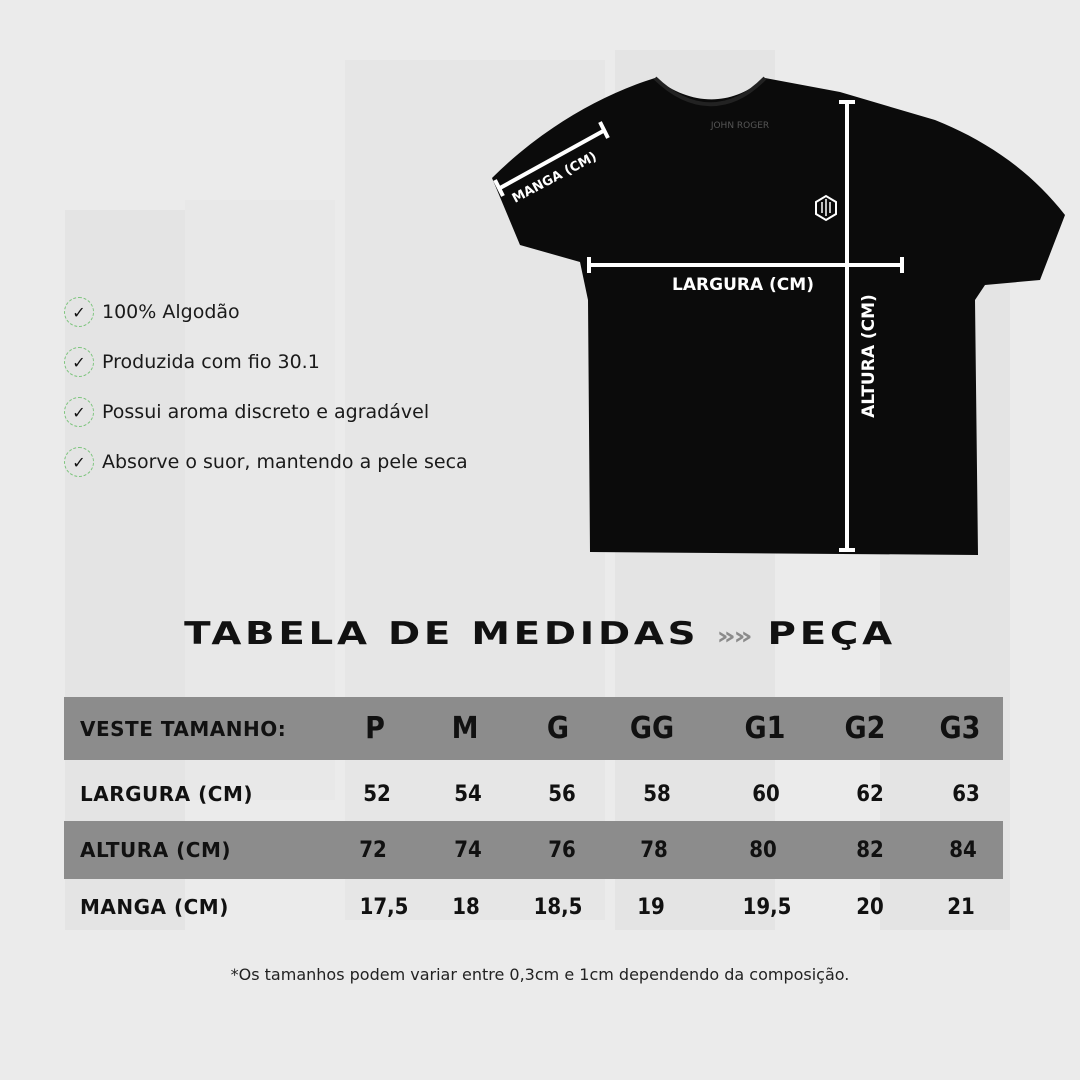 The image size is (1080, 1080). What do you see at coordinates (562, 794) in the screenshot?
I see `table-cell: 56` at bounding box center [562, 794].